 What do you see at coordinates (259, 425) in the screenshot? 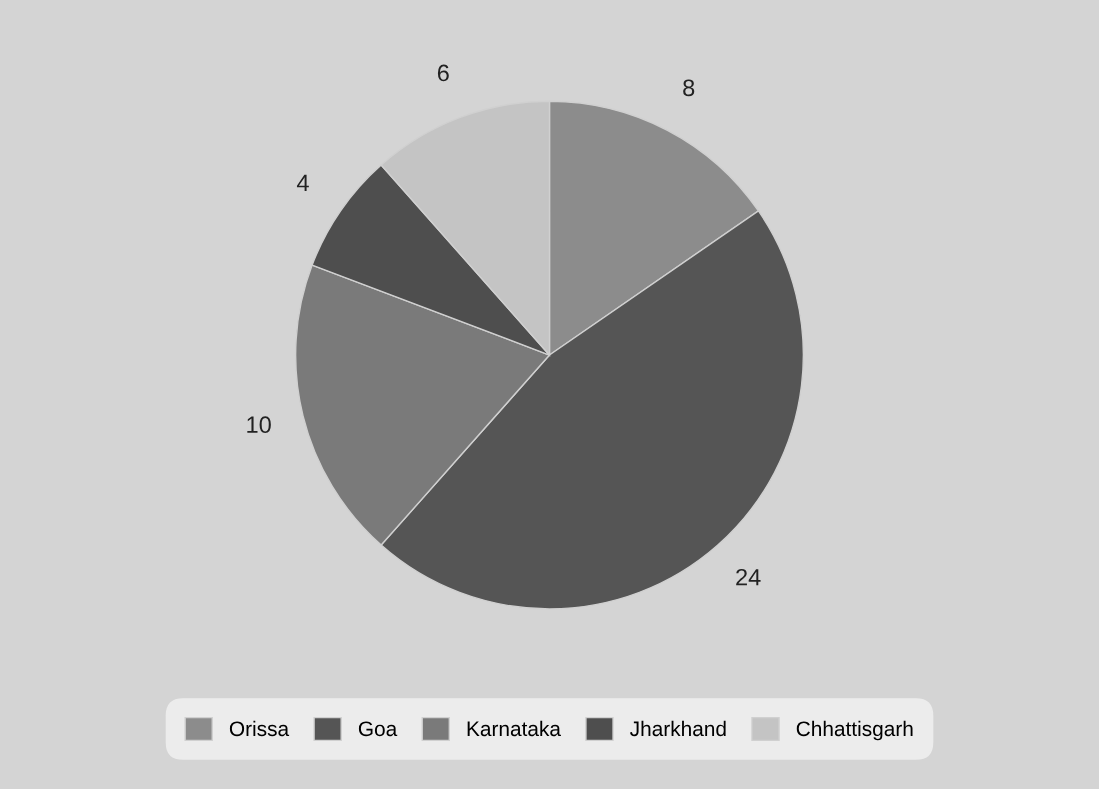
I see `data-label: 10` at bounding box center [259, 425].